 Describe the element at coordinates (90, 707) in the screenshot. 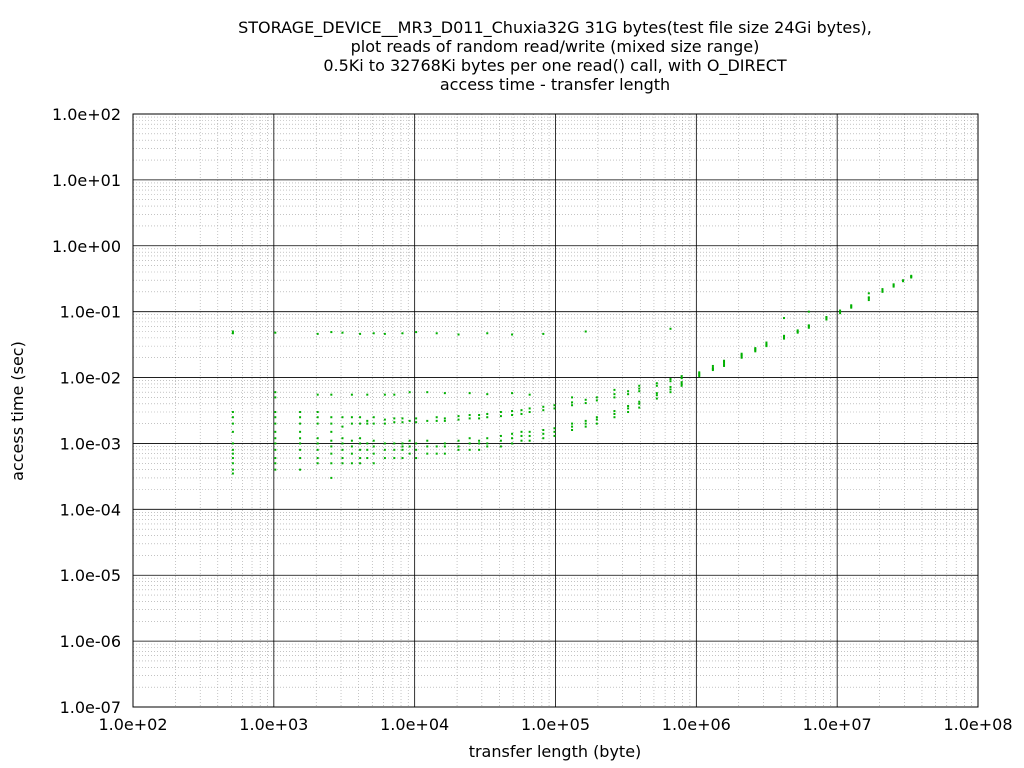

I see `y-tick-label: 1.0e-07` at that location.